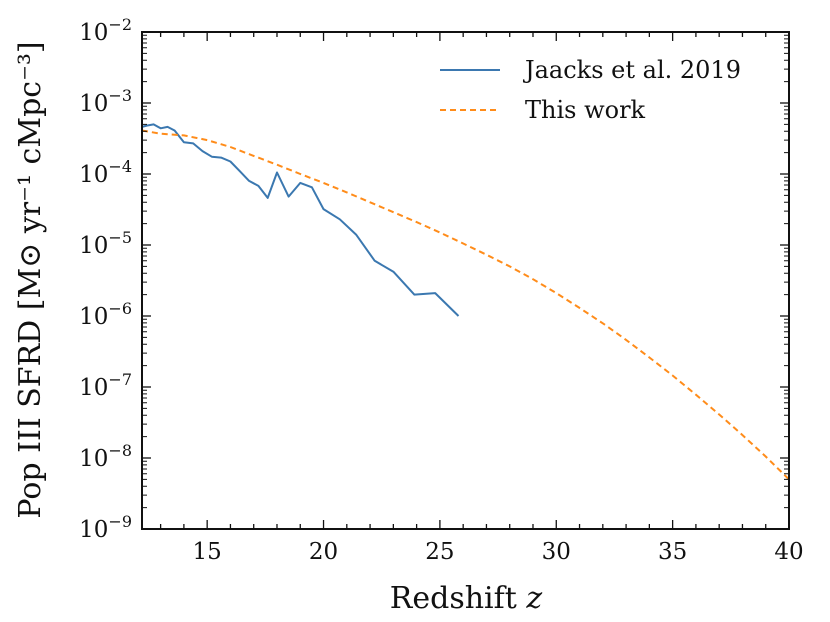 Image resolution: width=830 pixels, height=622 pixels. What do you see at coordinates (105, 30) in the screenshot?
I see `y-tick-label: 10⁻²` at bounding box center [105, 30].